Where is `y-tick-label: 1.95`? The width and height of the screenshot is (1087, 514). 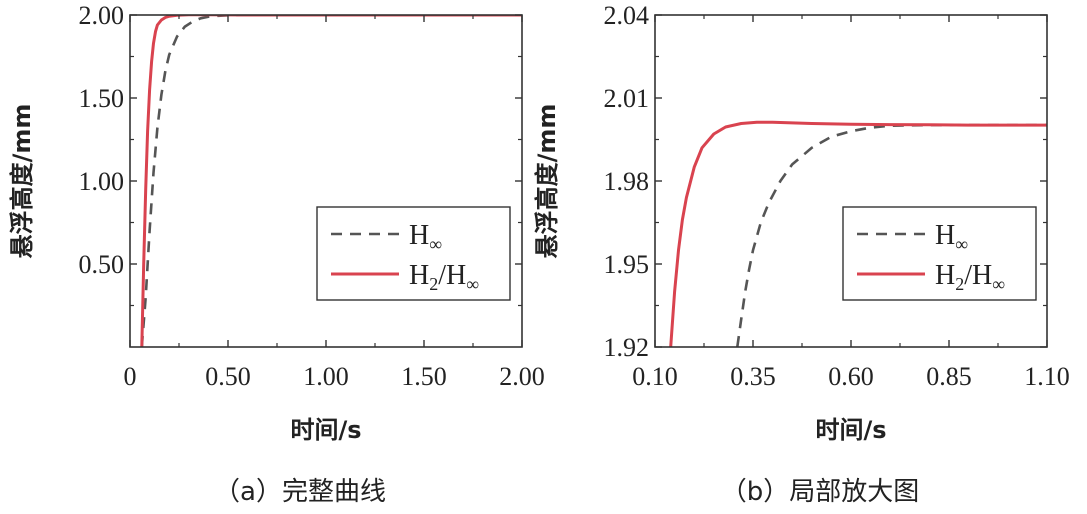
y-tick-label: 1.95 is located at coordinates (627, 264).